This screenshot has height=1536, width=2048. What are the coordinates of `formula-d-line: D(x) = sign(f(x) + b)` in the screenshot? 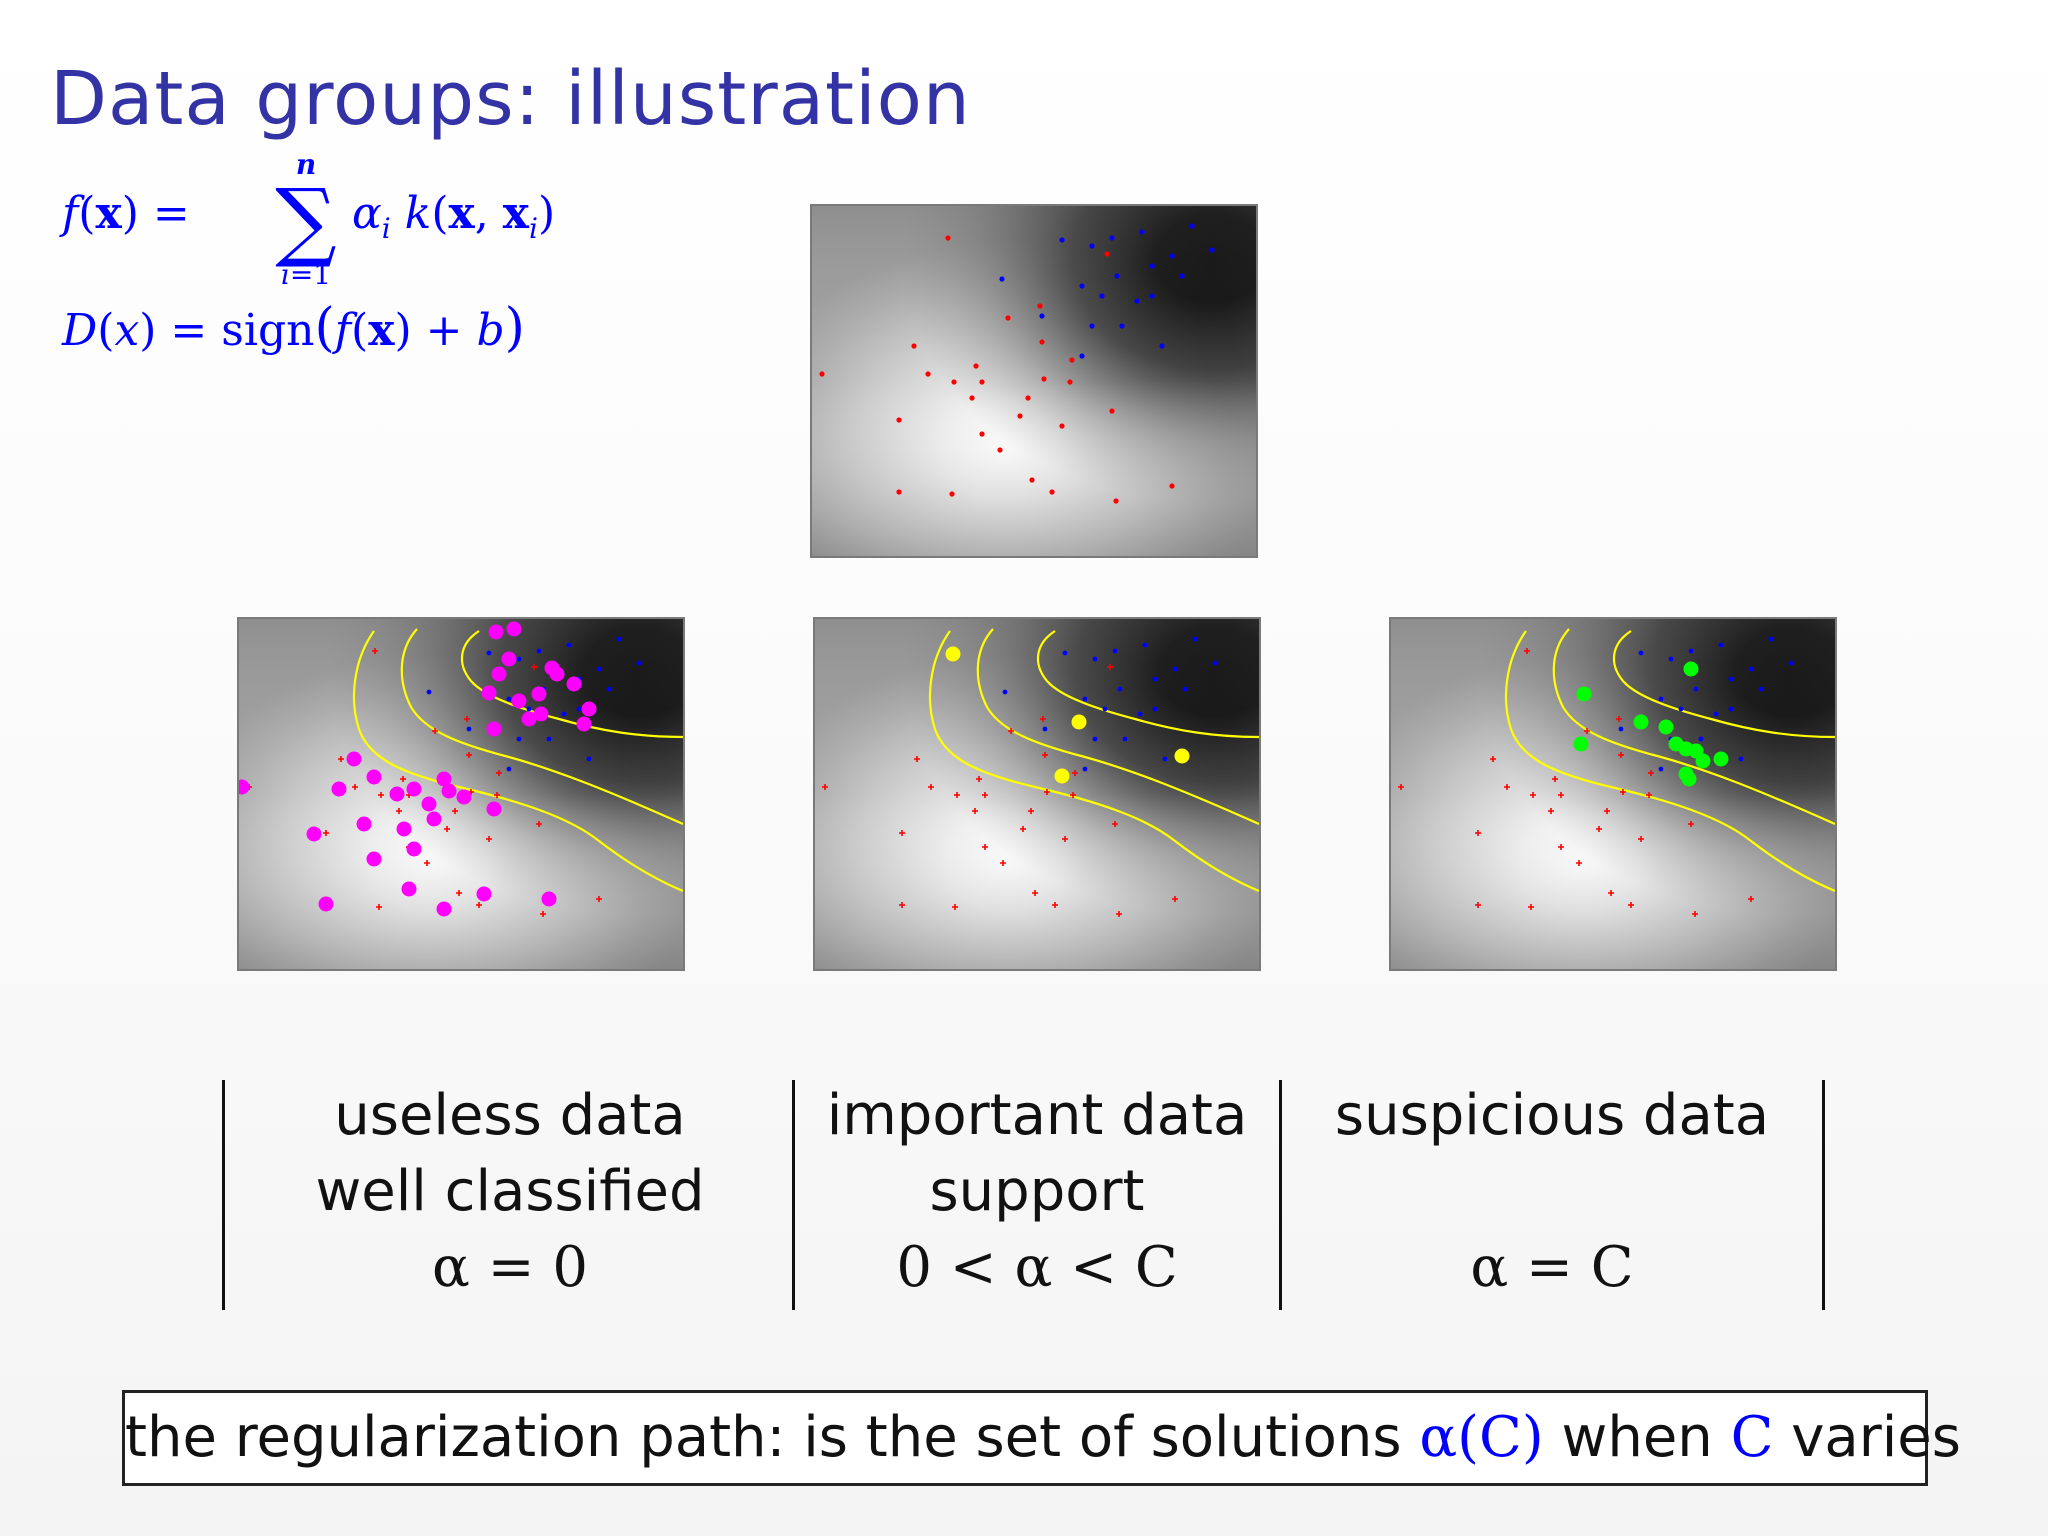 It's located at (293, 328).